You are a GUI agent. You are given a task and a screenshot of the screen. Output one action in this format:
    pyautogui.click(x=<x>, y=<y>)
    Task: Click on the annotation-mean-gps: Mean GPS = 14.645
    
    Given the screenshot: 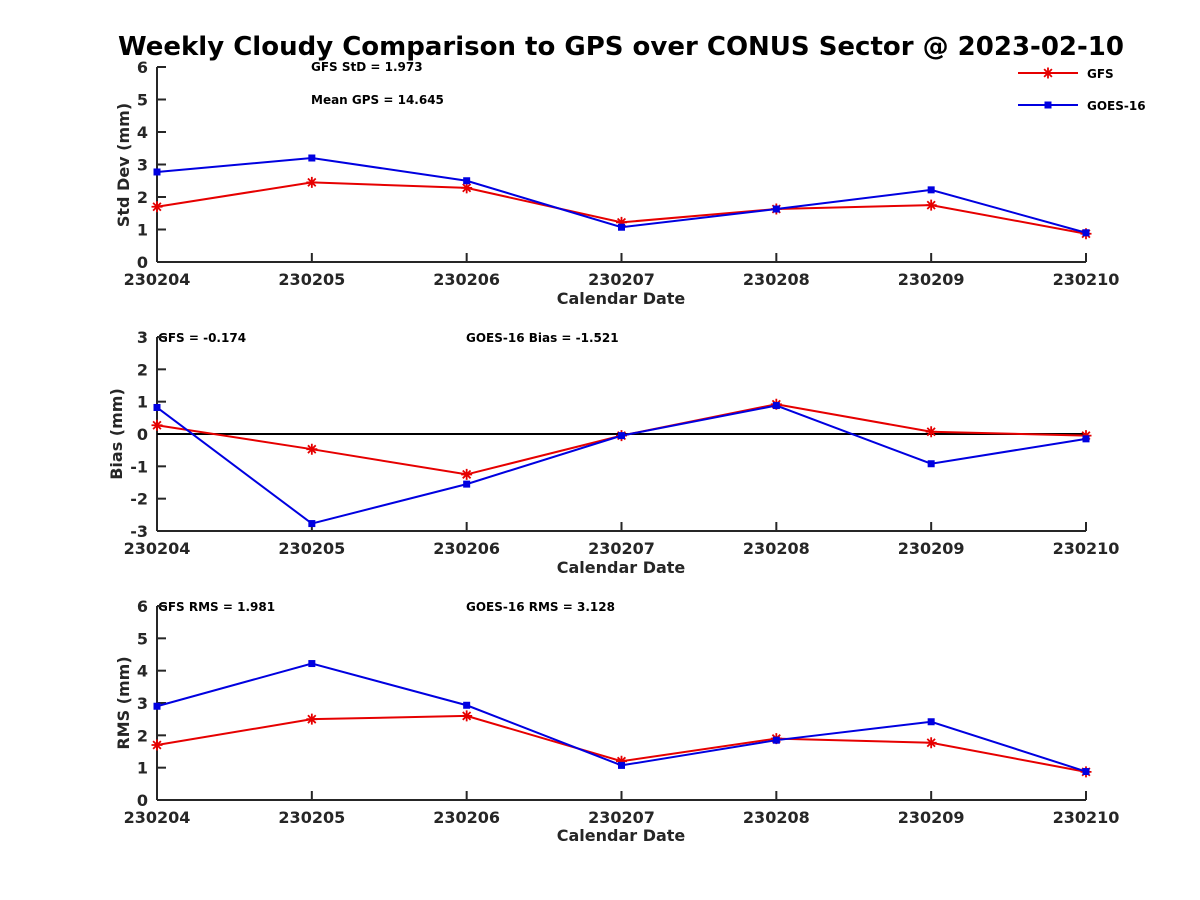 What is the action you would take?
    pyautogui.click(x=377, y=100)
    